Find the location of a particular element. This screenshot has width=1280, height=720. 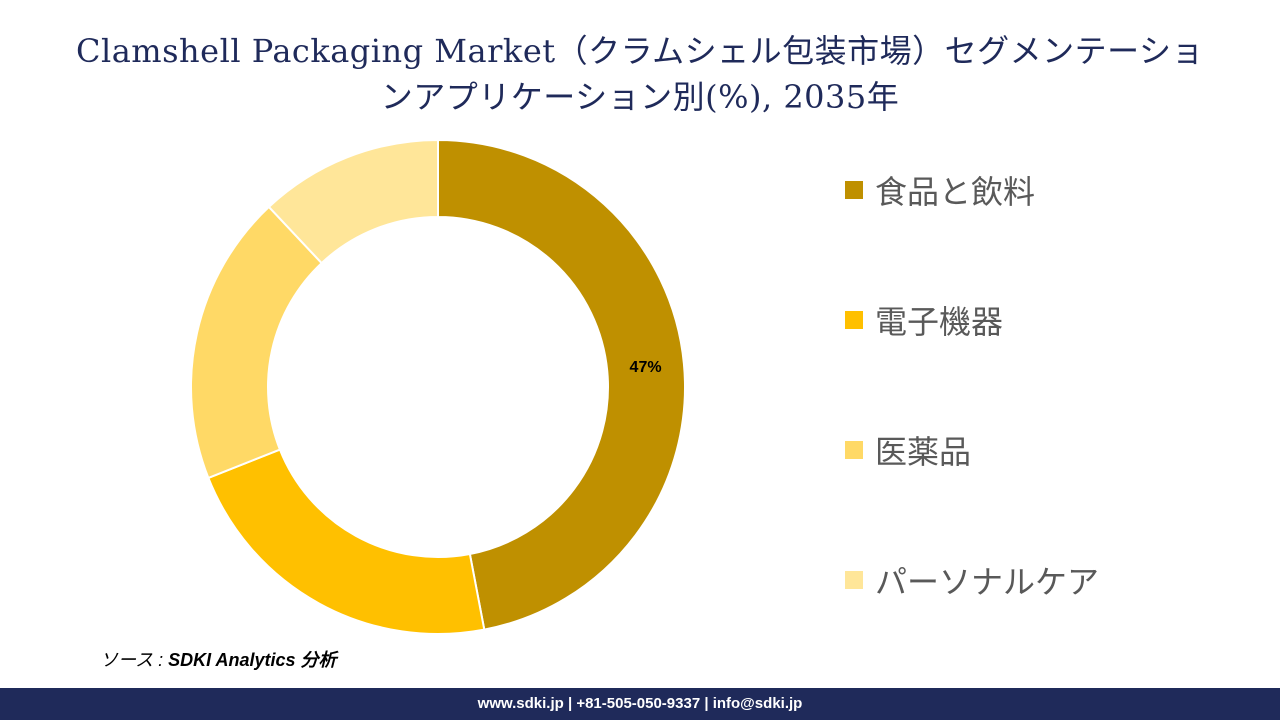

legend-item-personal-care: パーソナルケア is located at coordinates (972, 580).